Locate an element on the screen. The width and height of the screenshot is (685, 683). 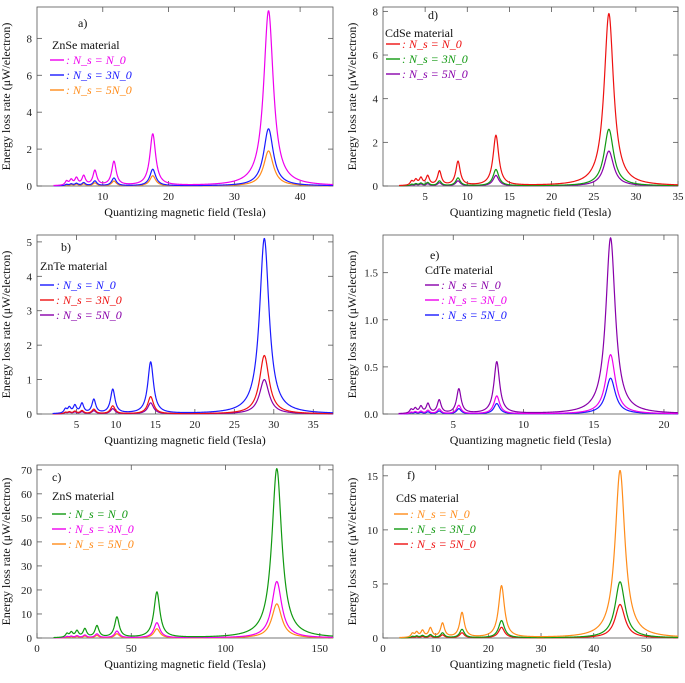
plot-frame is located at coordinates (530, 324).